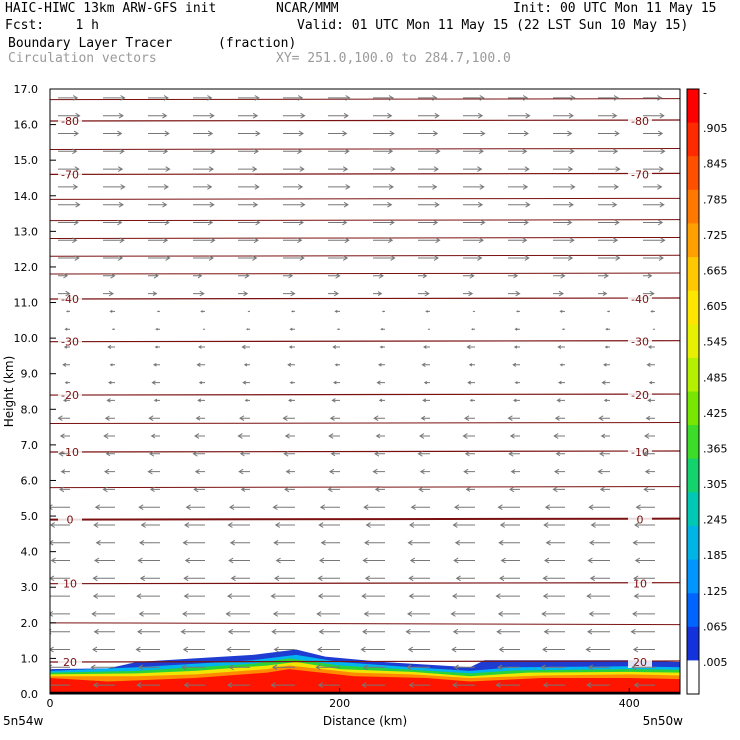 This screenshot has height=740, width=740. I want to click on contour-label-left: -10, so click(70, 452).